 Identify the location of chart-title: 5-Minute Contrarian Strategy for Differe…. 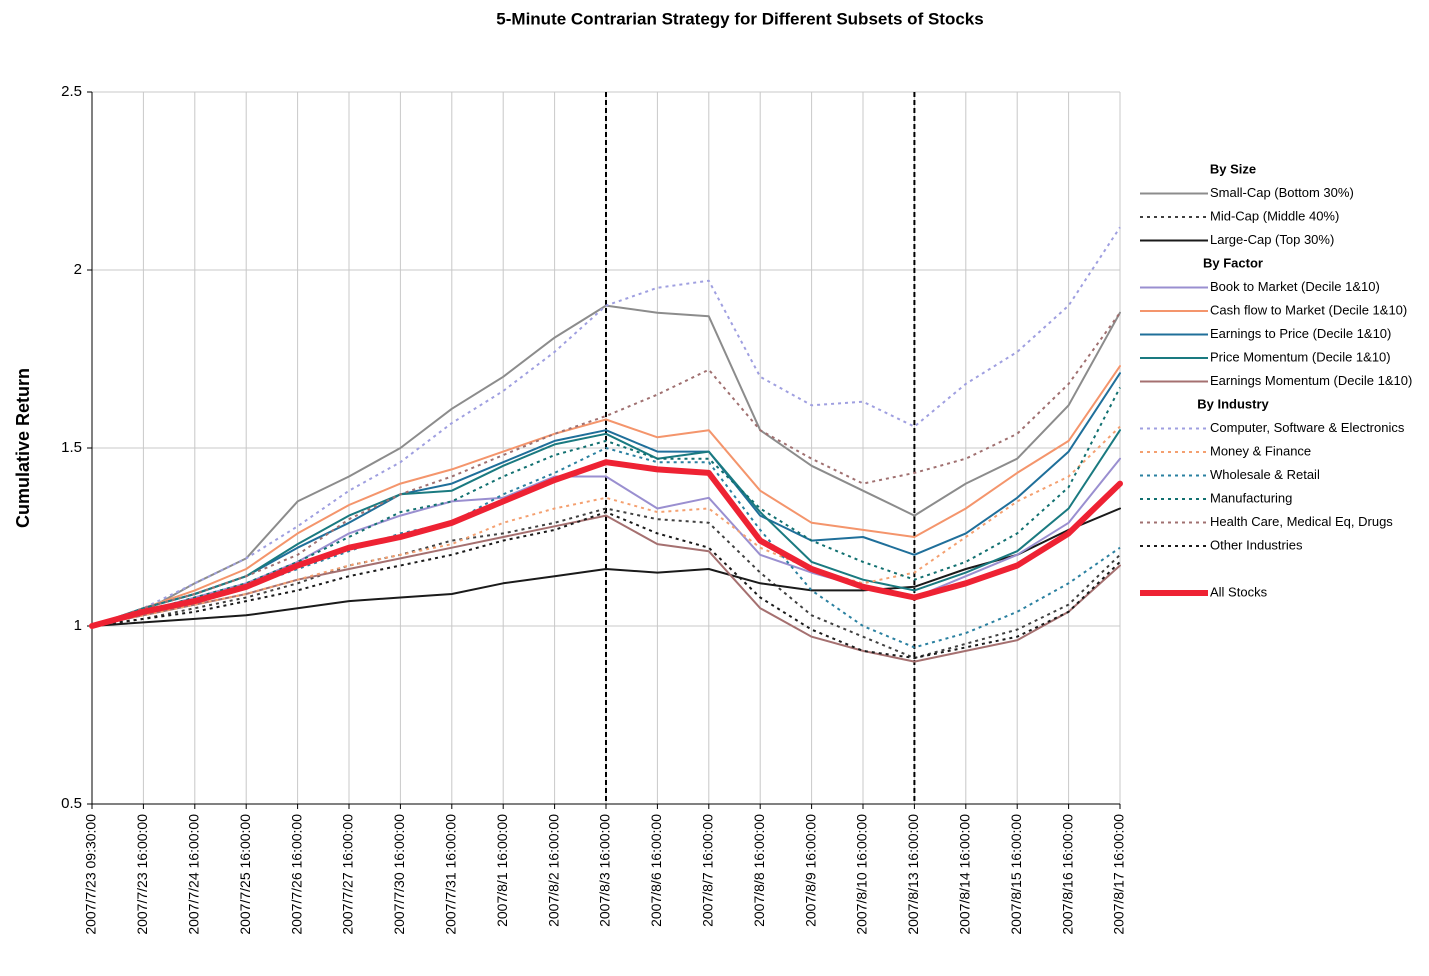
(739, 18).